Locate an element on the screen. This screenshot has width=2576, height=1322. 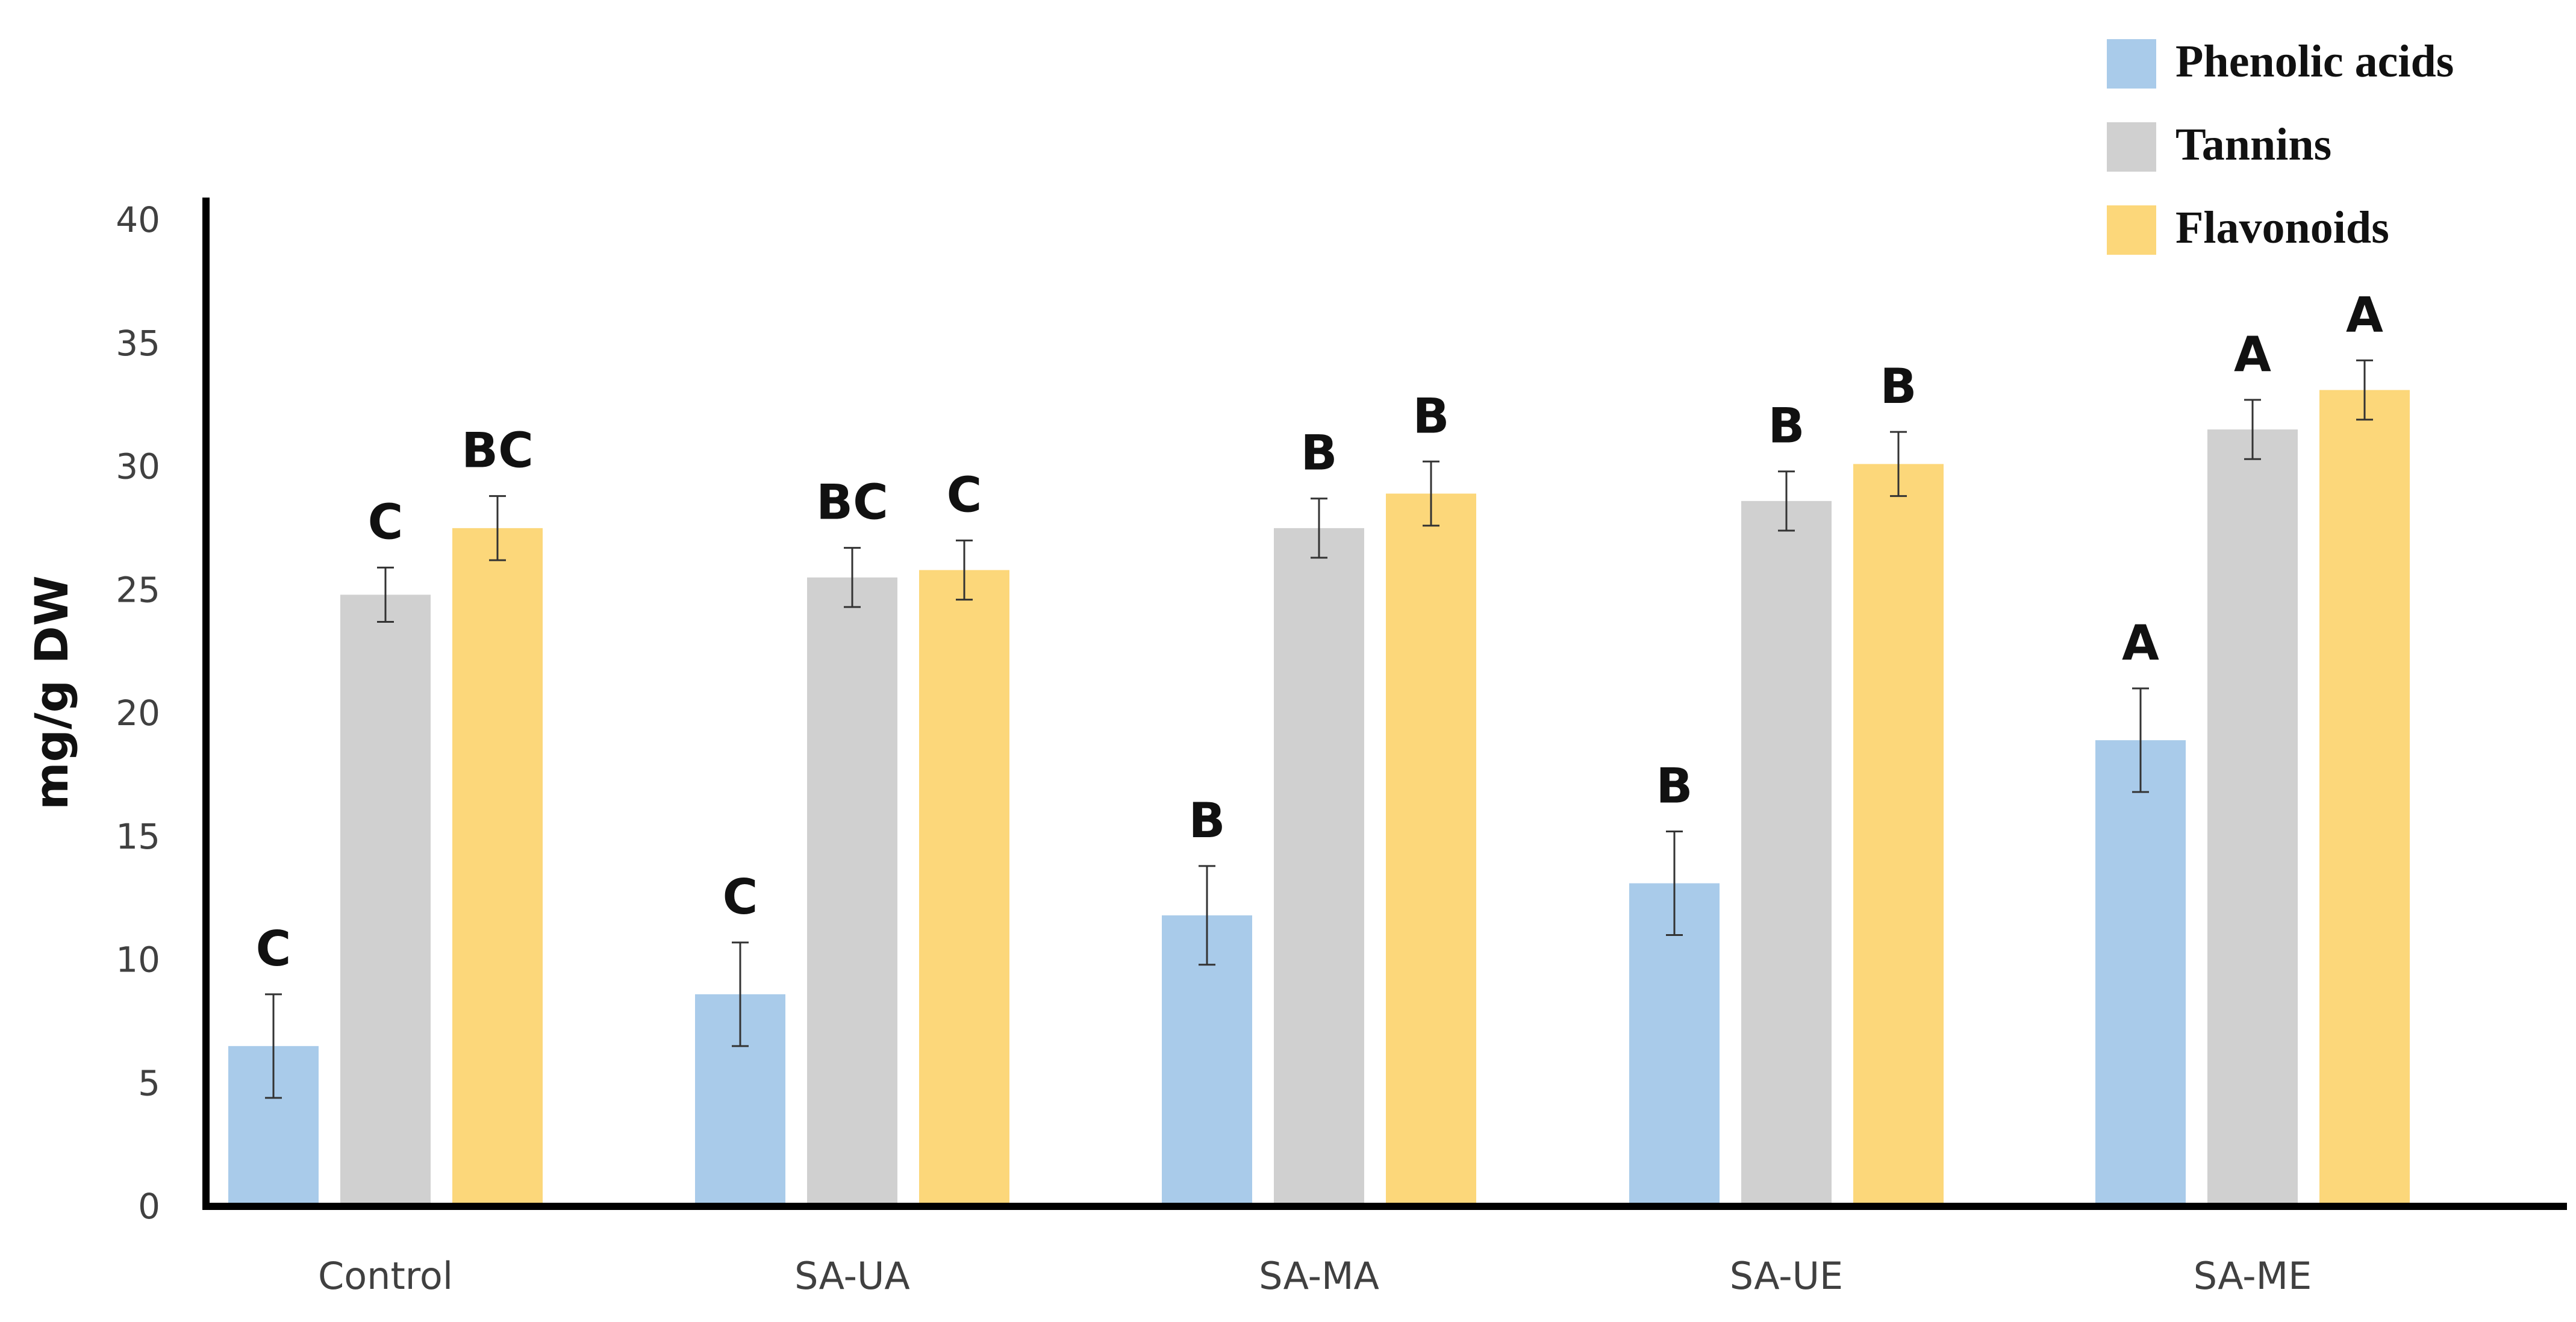
legend-label: Flavonoids is located at coordinates (2282, 227).